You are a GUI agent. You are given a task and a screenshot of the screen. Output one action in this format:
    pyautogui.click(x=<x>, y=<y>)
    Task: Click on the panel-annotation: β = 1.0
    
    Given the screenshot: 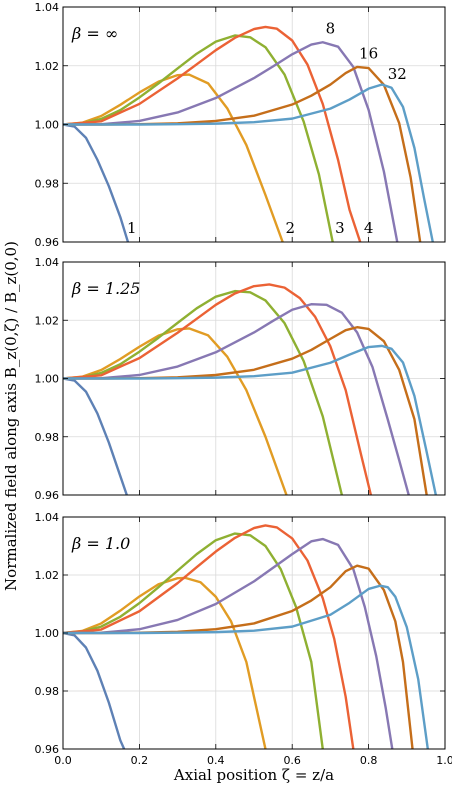 What is the action you would take?
    pyautogui.click(x=100, y=543)
    